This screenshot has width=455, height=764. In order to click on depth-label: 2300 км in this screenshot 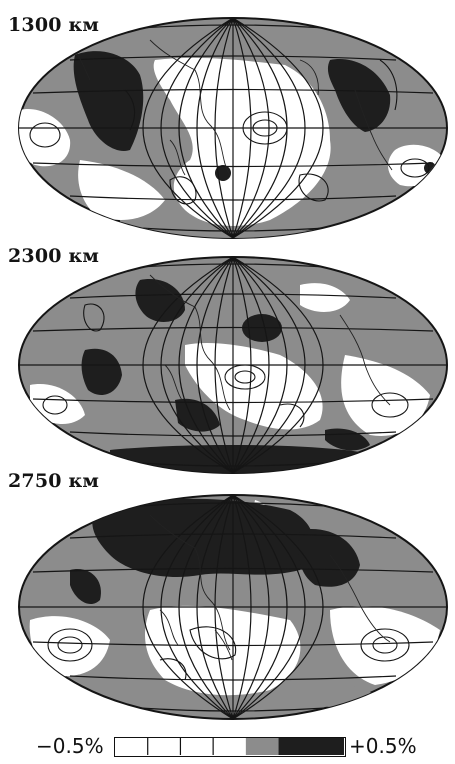, I will do `click(54, 256)`.